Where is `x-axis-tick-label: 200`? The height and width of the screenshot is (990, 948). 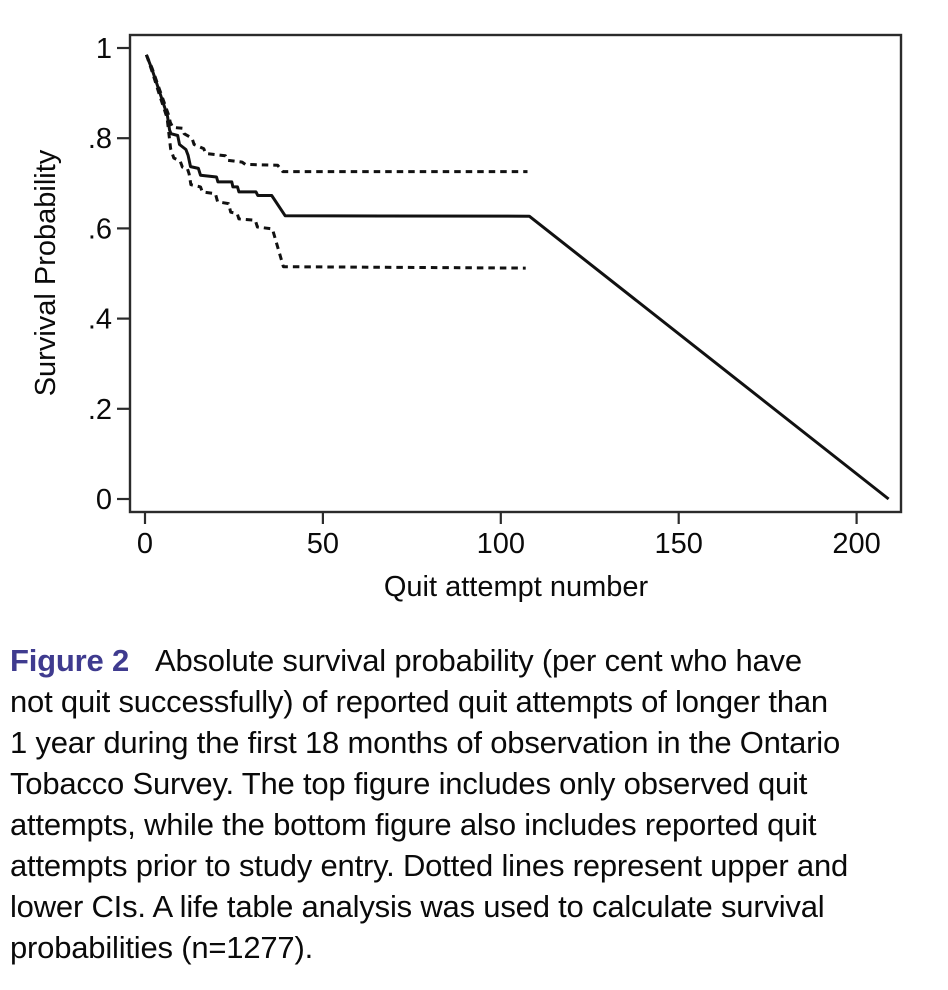 x-axis-tick-label: 200 is located at coordinates (856, 544).